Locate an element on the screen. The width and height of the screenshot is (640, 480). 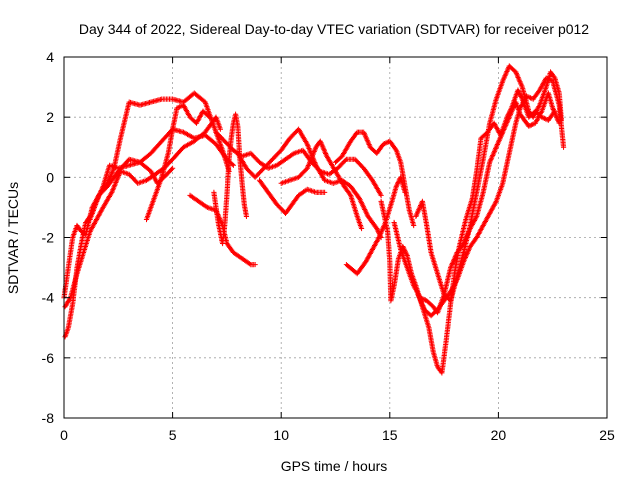
series-sat-q is located at coordinates (488, 183).